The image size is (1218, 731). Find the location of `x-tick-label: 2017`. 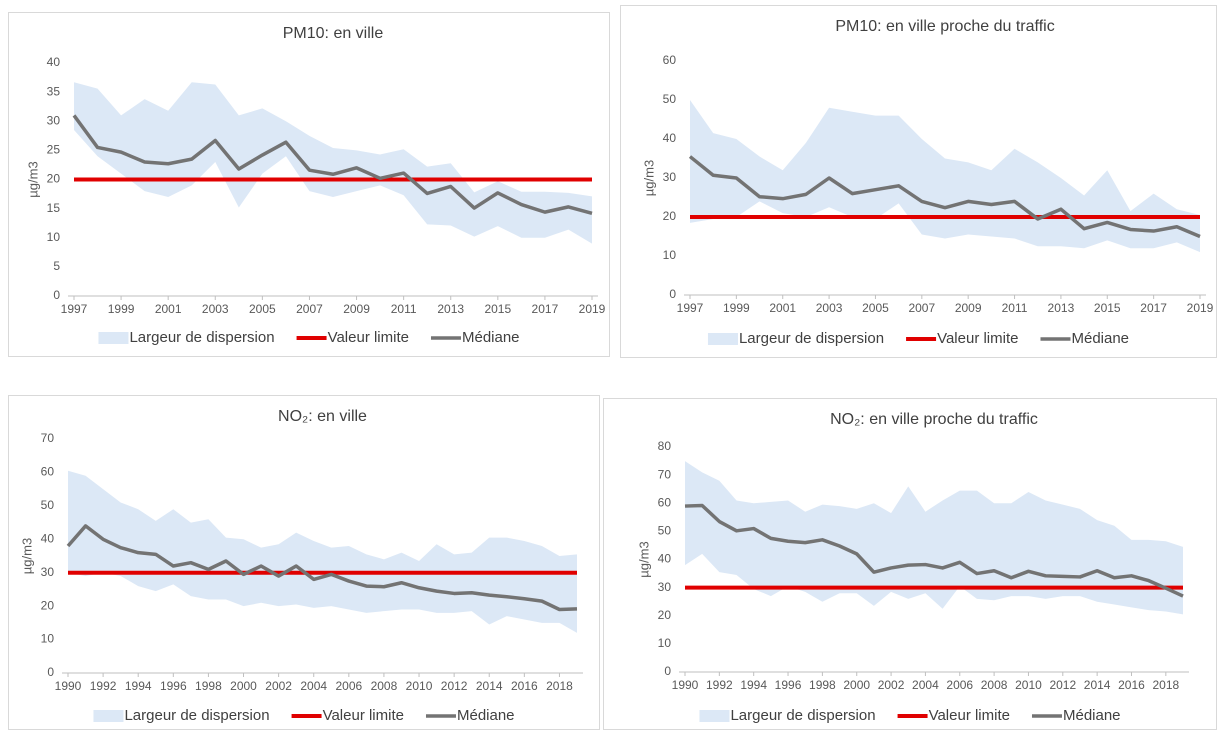

x-tick-label: 2017 is located at coordinates (1153, 308).